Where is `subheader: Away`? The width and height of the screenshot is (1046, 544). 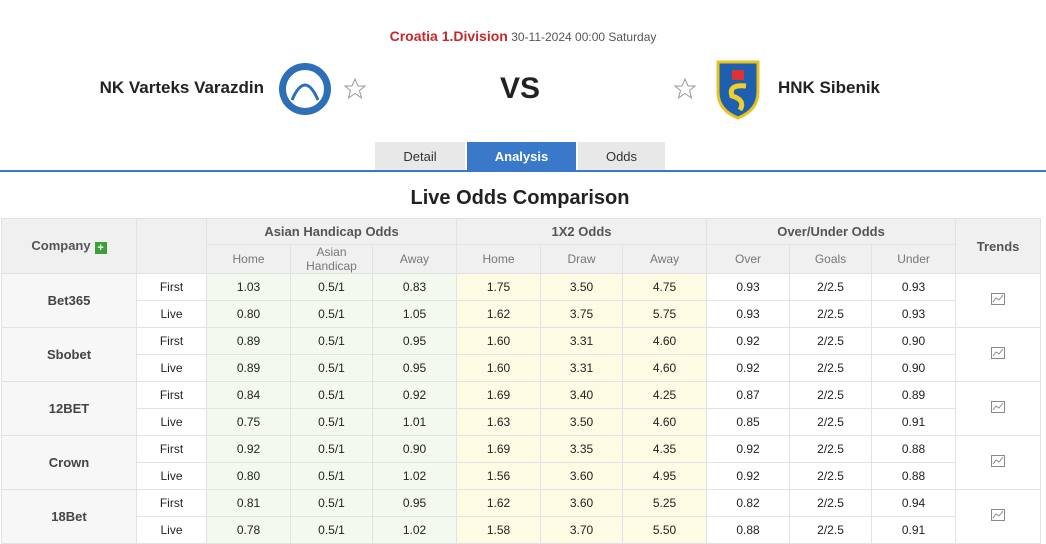
subheader: Away is located at coordinates (414, 259).